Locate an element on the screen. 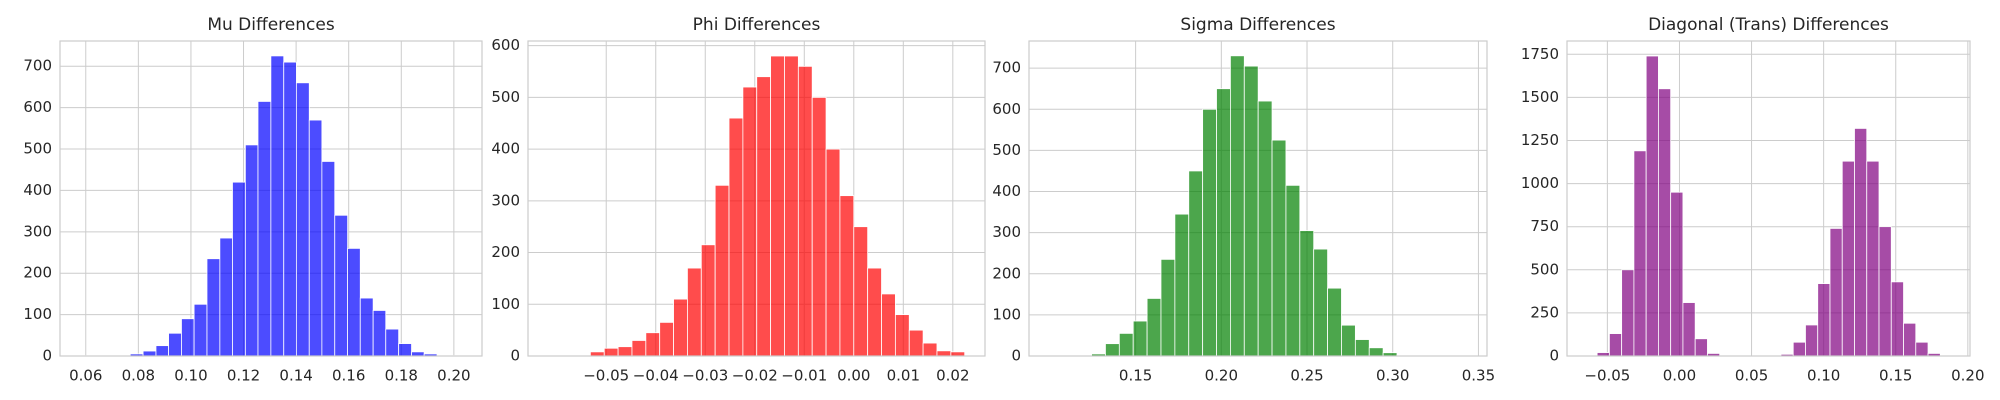 The image size is (2000, 400). y-tick-label: 100 is located at coordinates (37, 314).